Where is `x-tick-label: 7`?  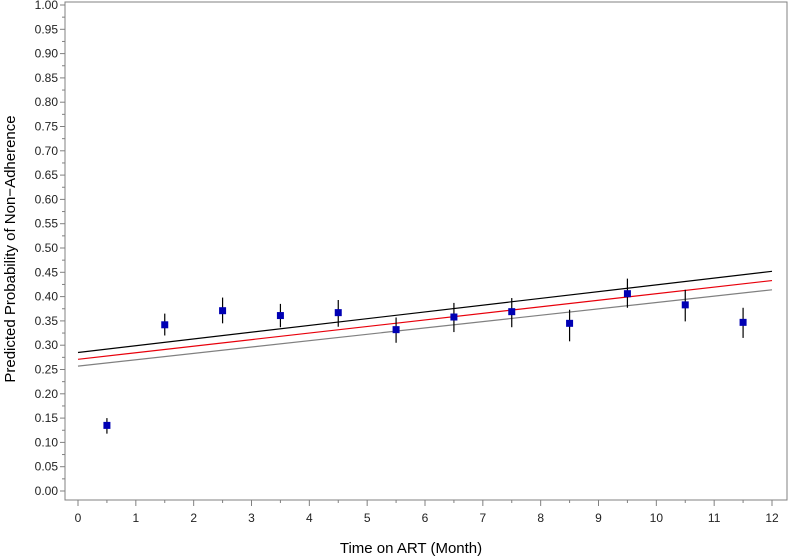 x-tick-label: 7 is located at coordinates (482, 518).